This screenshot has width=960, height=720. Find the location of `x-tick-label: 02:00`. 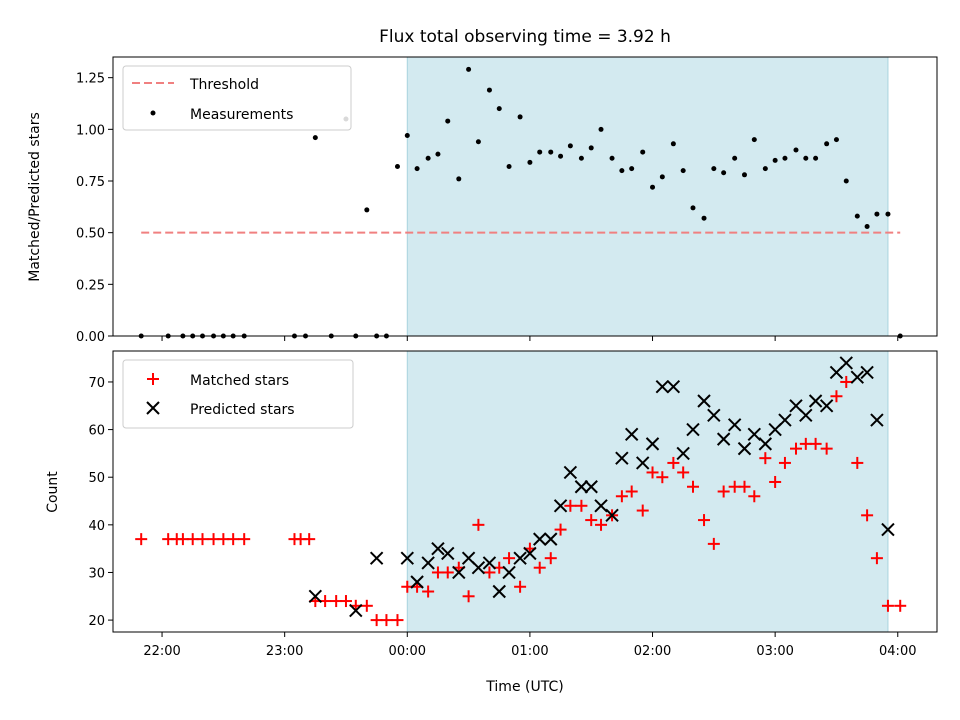

x-tick-label: 02:00 is located at coordinates (652, 651).